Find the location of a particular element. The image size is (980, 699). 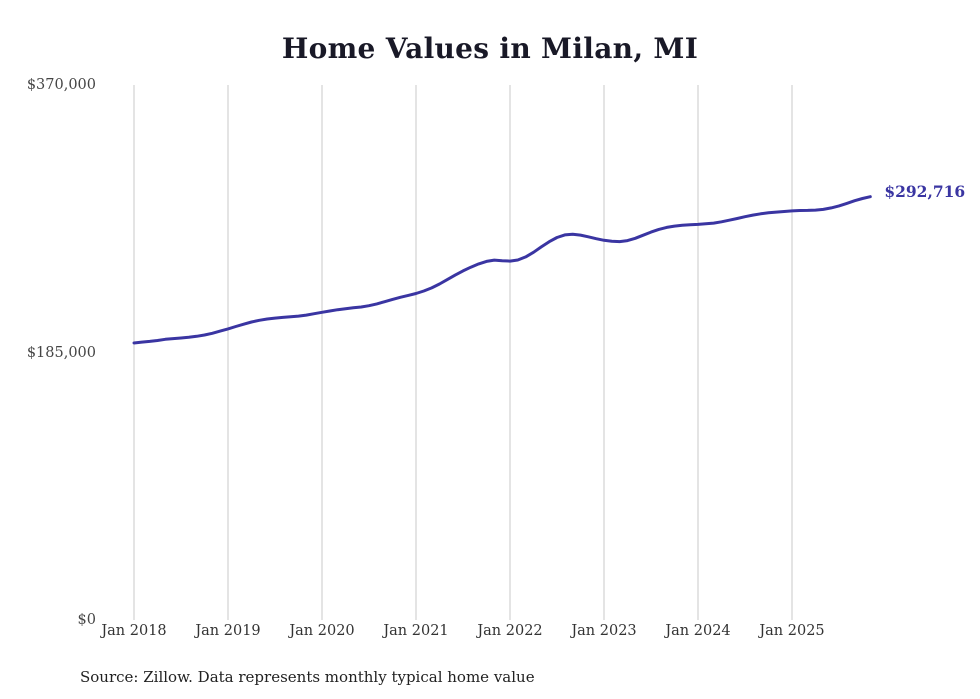

x-tick-label: Jan 2019 is located at coordinates (228, 631).